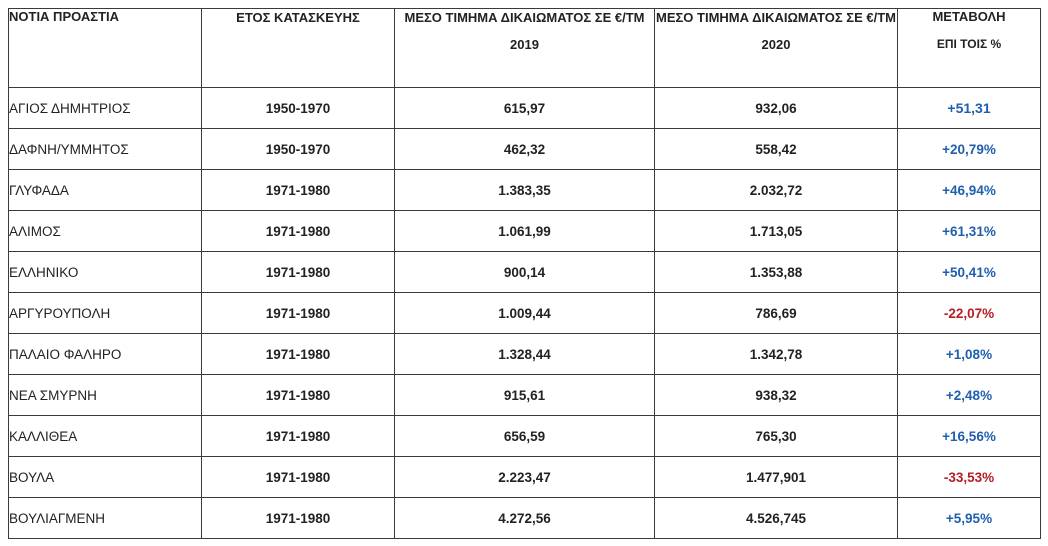 Image resolution: width=1048 pixels, height=546 pixels. I want to click on change-cell: +5,95%, so click(969, 518).